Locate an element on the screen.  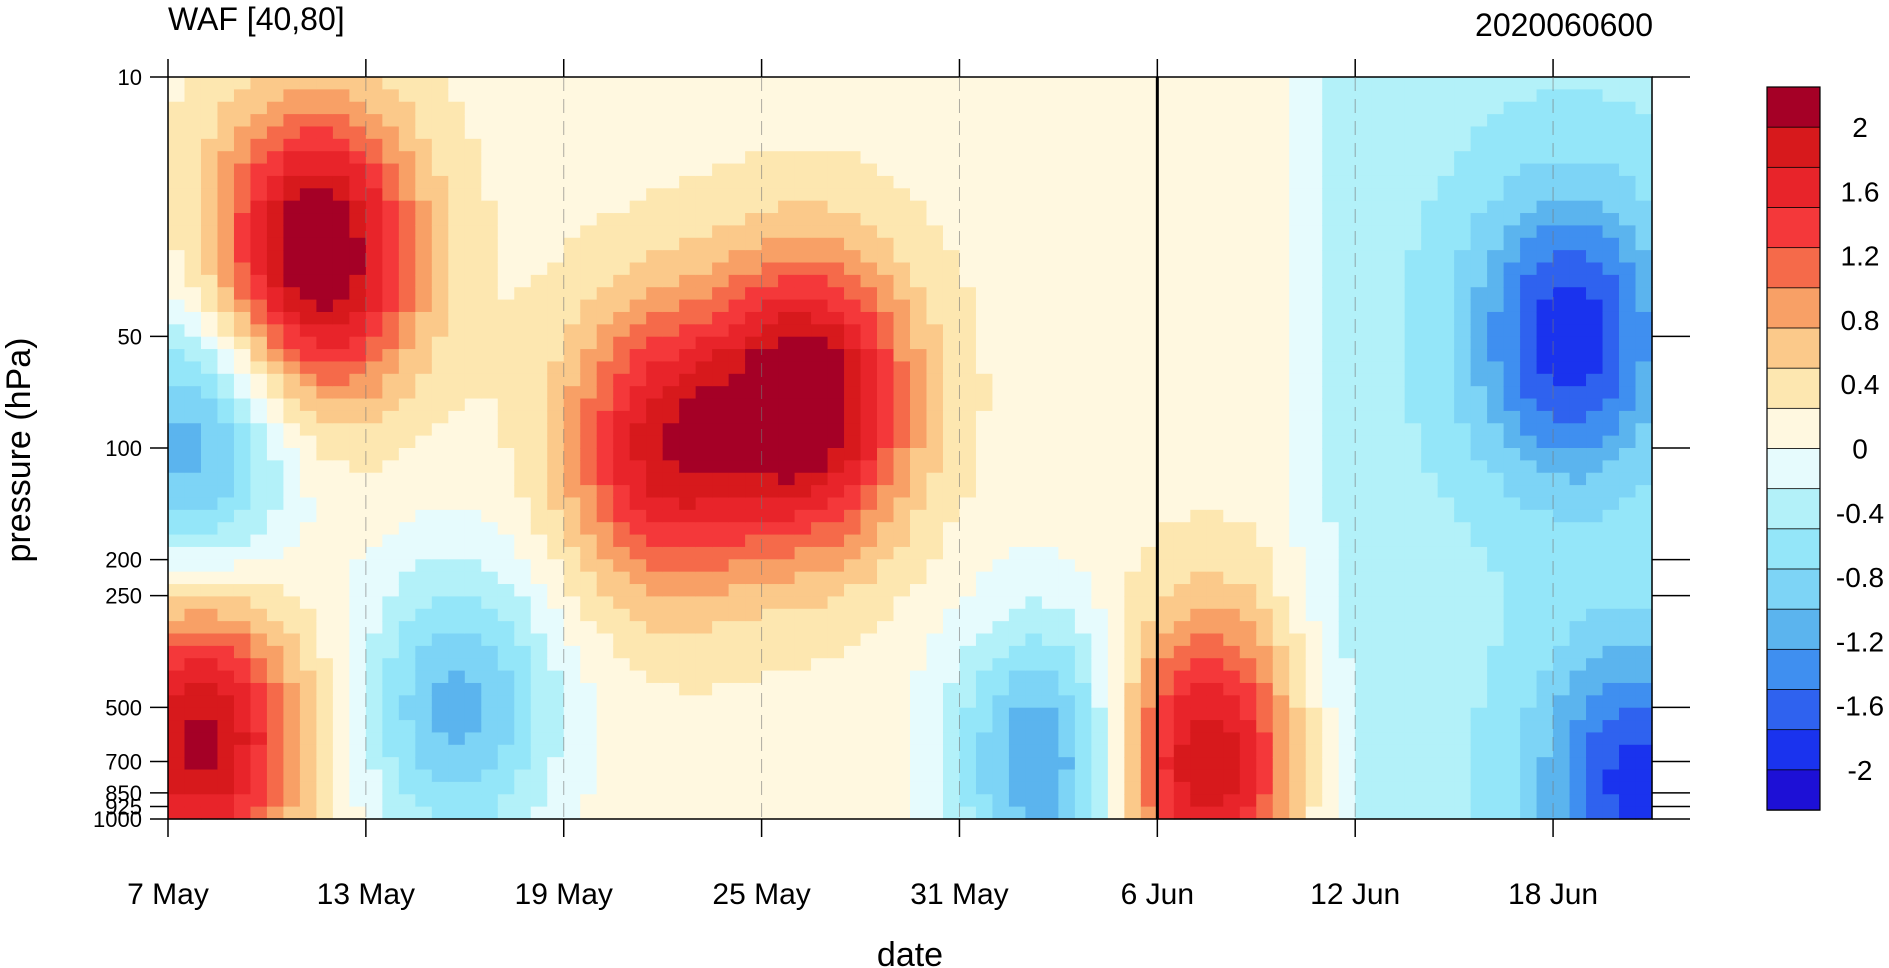
colorbar-label: -1.6 is located at coordinates (1860, 706).